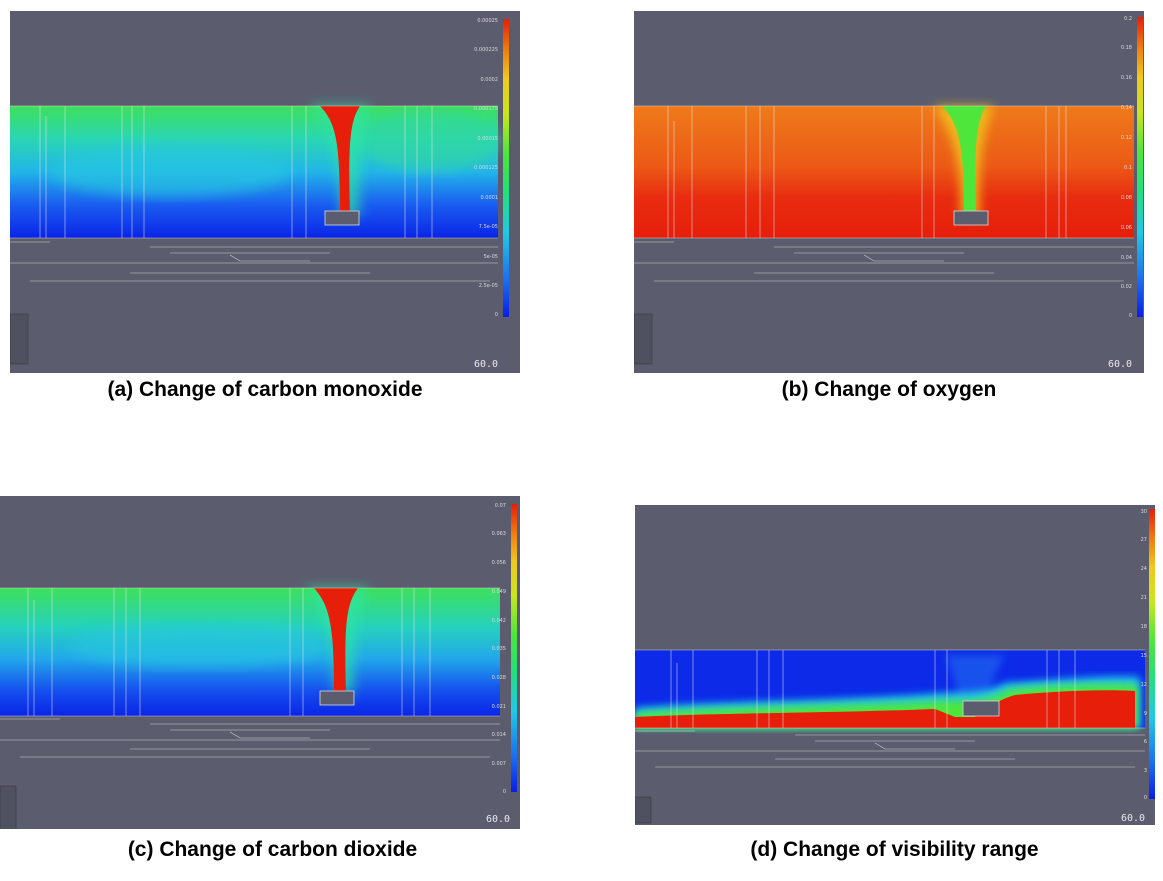 Image resolution: width=1163 pixels, height=881 pixels. I want to click on svg-text: 0.007, so click(499, 764).